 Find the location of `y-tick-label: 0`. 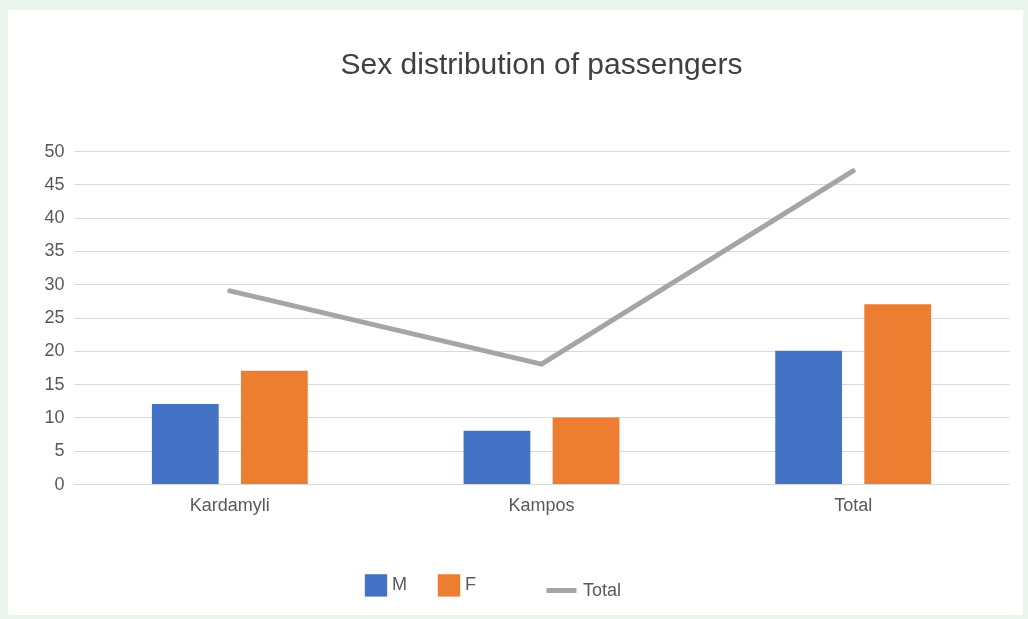

y-tick-label: 0 is located at coordinates (59, 483).